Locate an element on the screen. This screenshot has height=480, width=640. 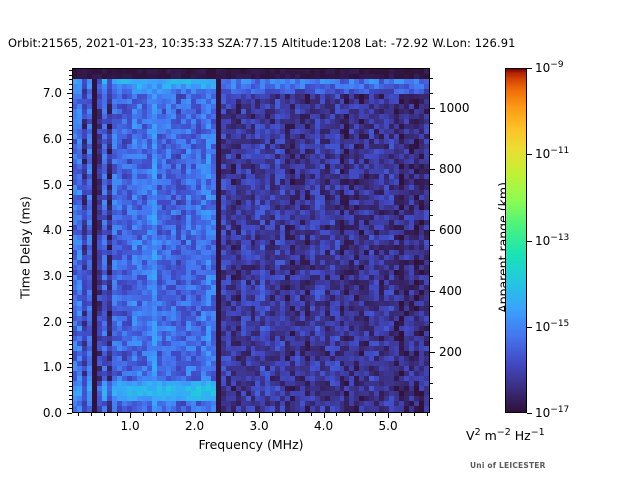
y2-tick-label: 1000 is located at coordinates (454, 108).